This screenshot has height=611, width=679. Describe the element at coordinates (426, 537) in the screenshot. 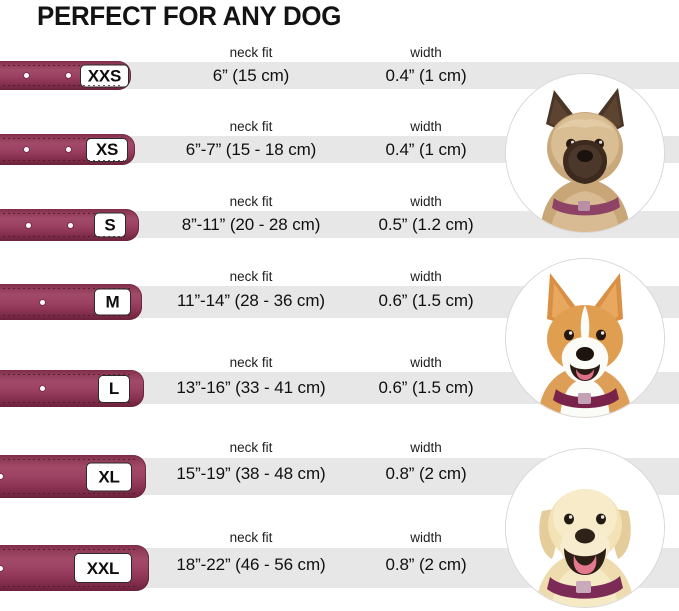

I see `width-header-xxl: width` at that location.